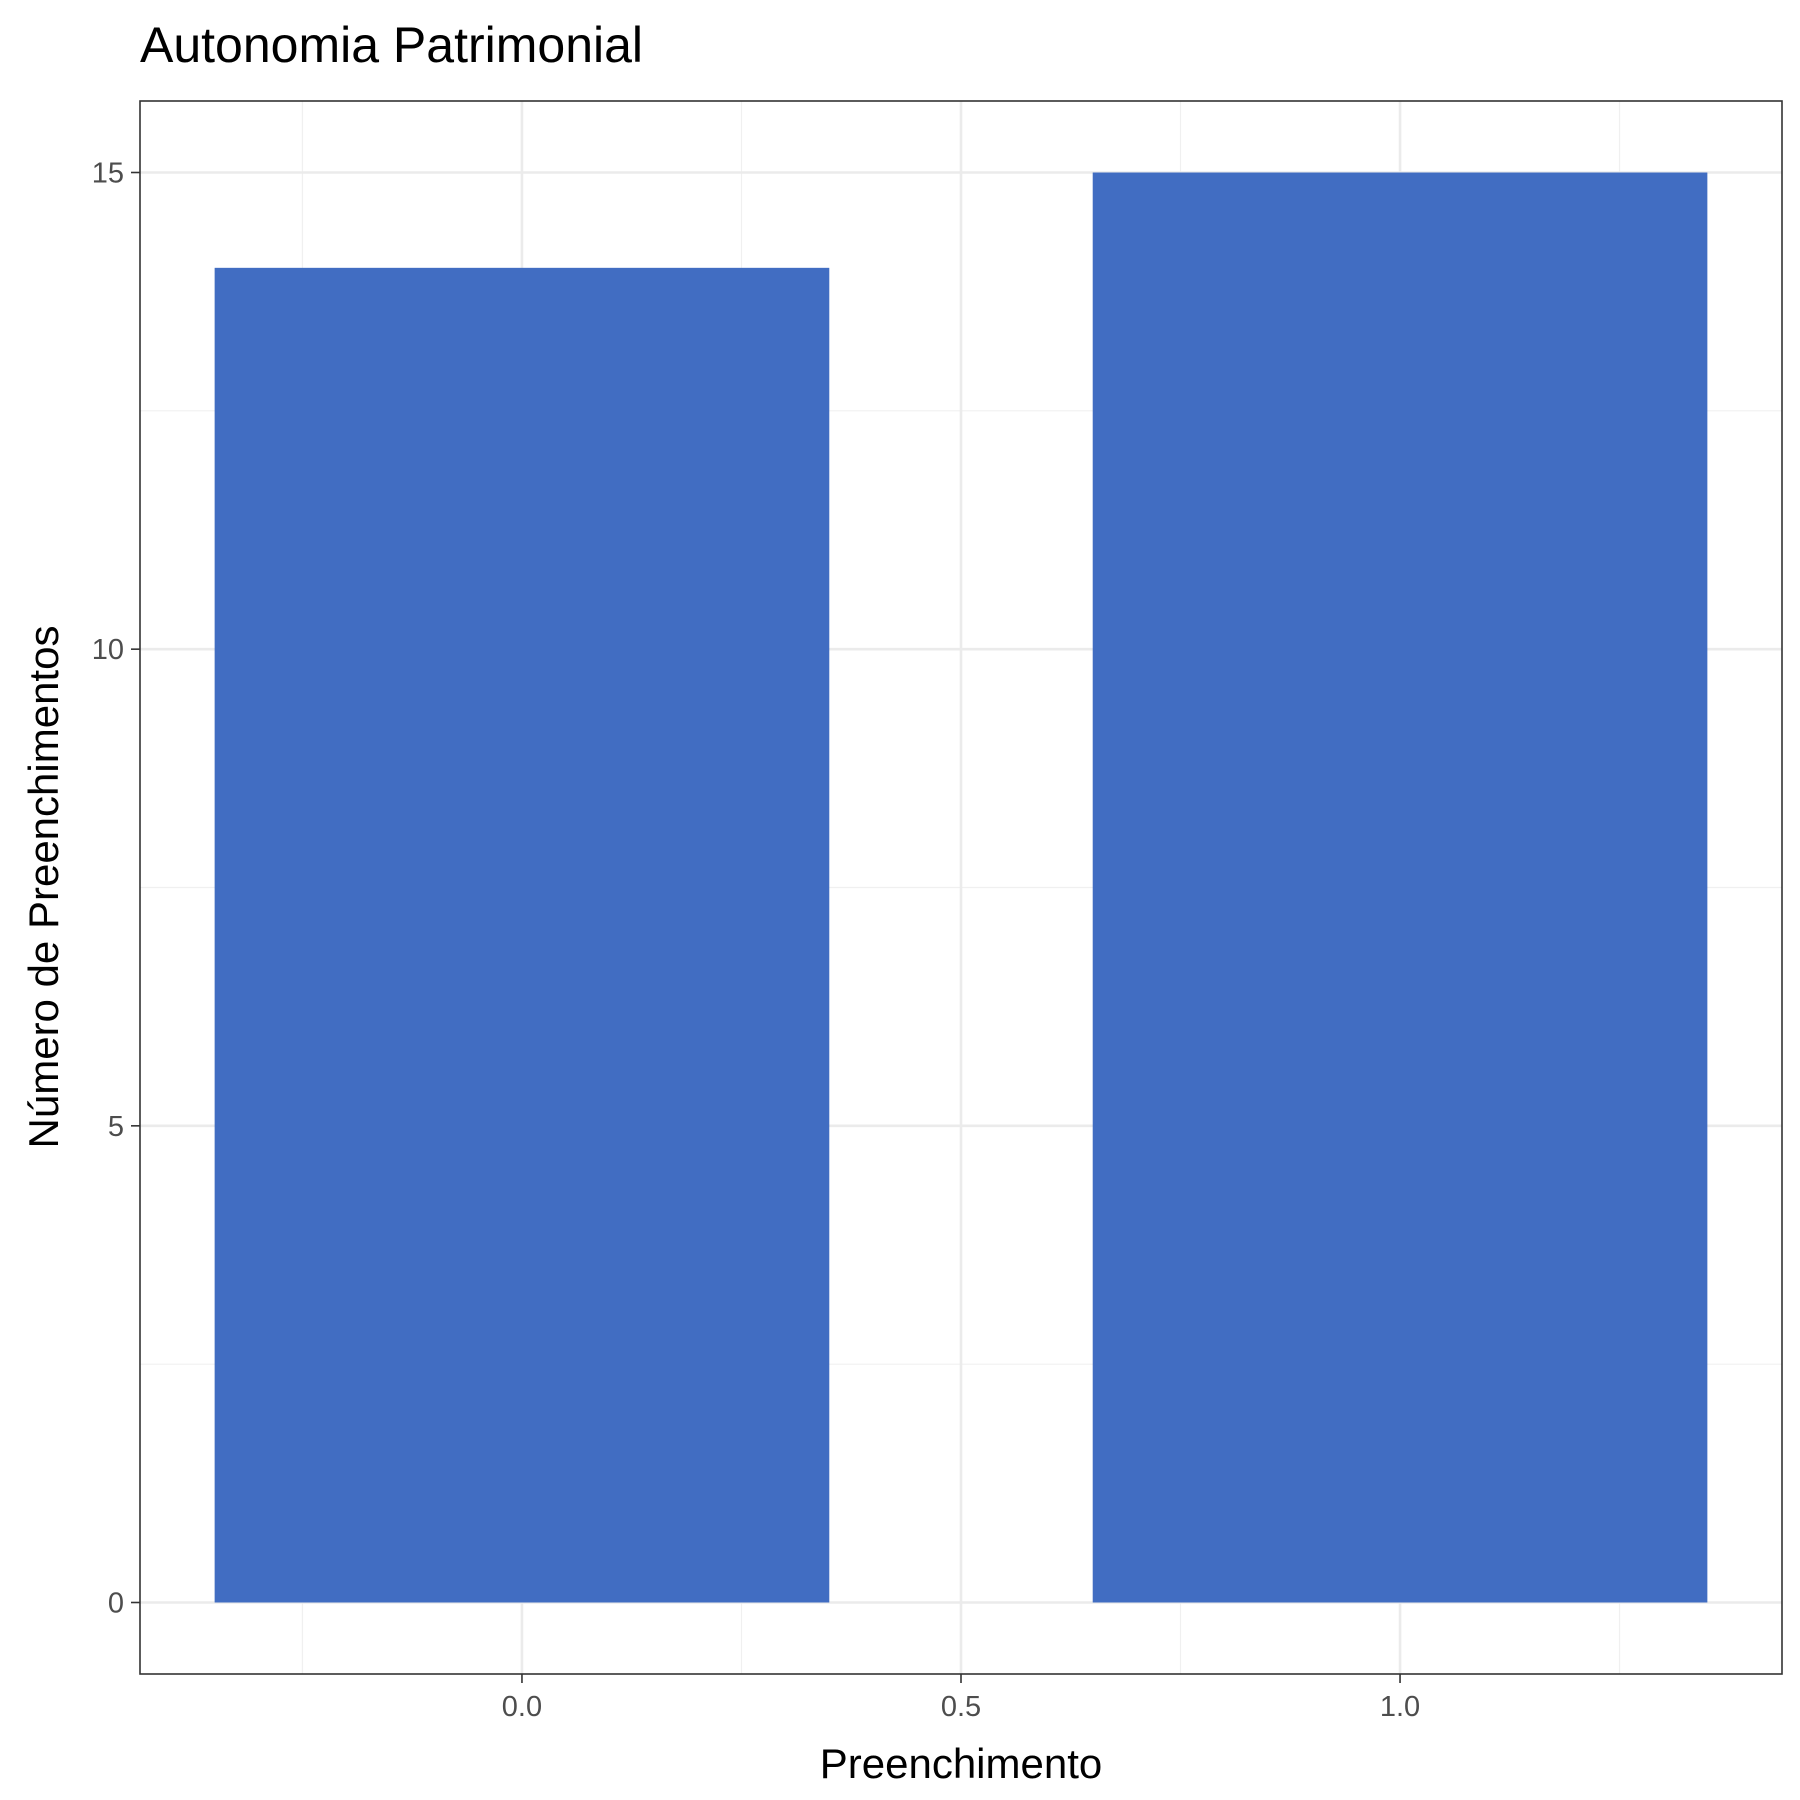  What do you see at coordinates (116, 1604) in the screenshot?
I see `y-tick-label: 0` at bounding box center [116, 1604].